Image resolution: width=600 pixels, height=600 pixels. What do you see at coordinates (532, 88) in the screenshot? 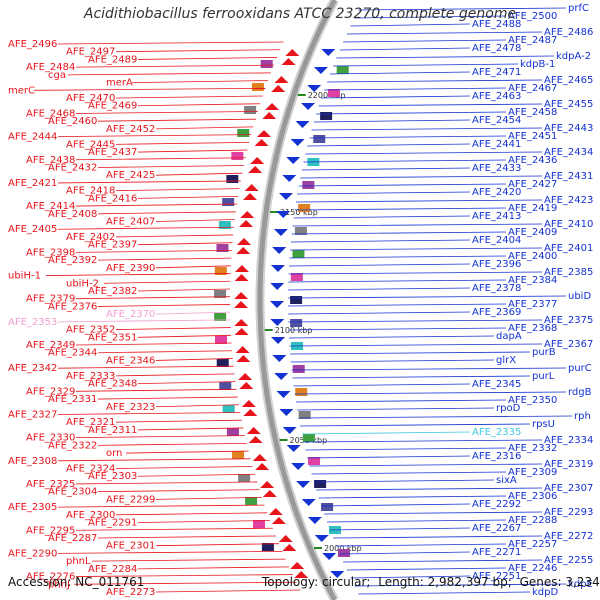
I see `reverse-gene-label: AFE_2467` at bounding box center [532, 88].